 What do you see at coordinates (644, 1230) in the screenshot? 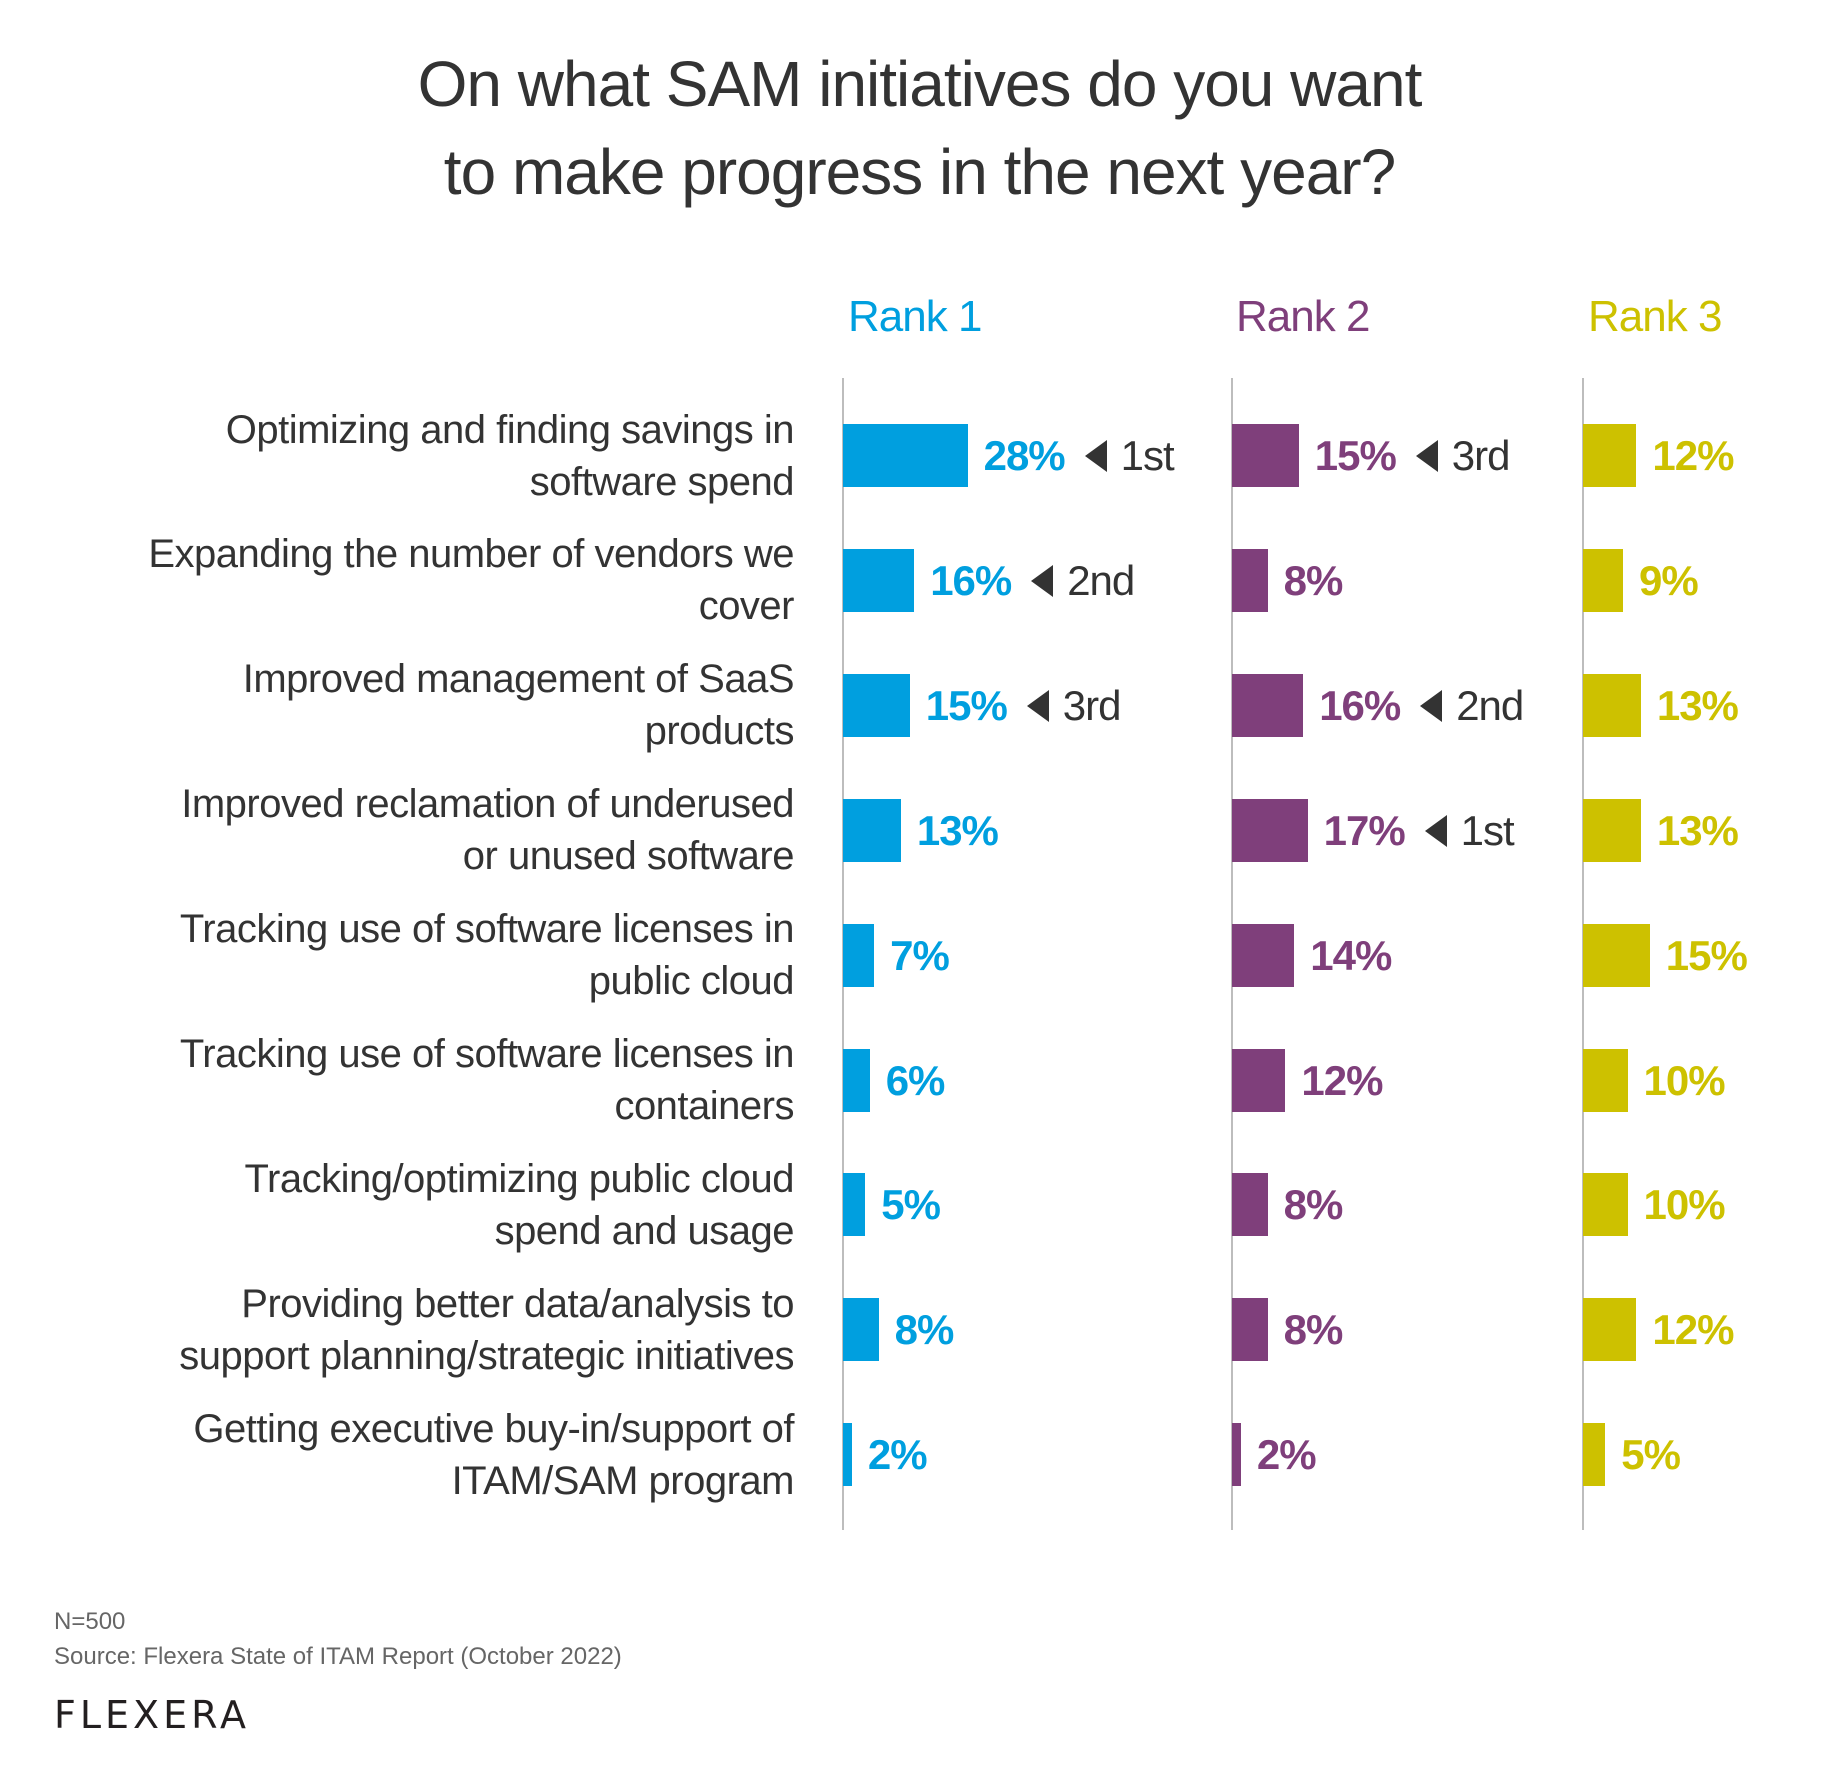
I see `category-label-line: spend and usage` at bounding box center [644, 1230].